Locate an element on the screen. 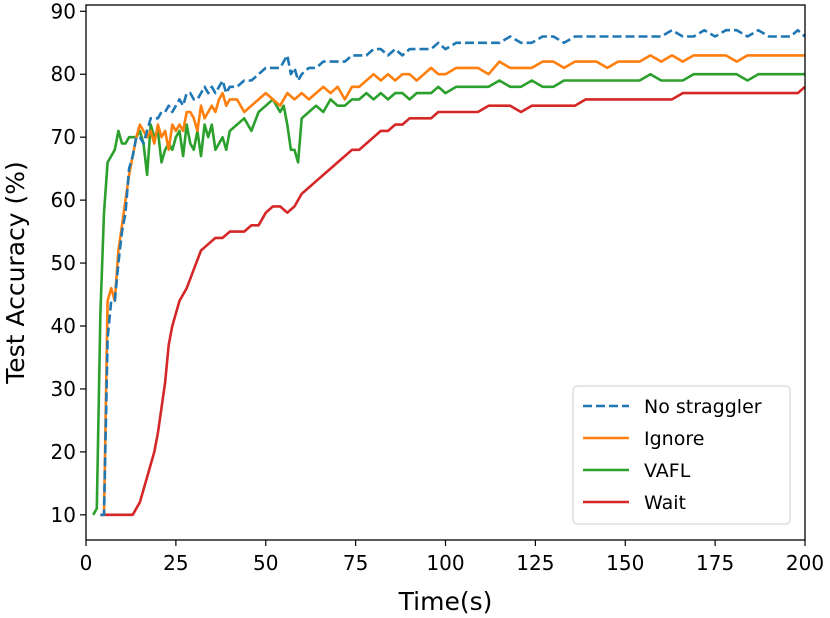  legend-label-no-straggler: No straggler is located at coordinates (703, 407).